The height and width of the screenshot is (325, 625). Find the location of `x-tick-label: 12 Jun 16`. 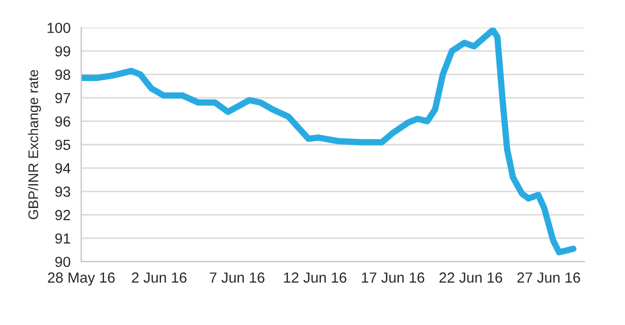

x-tick-label: 12 Jun 16 is located at coordinates (315, 277).